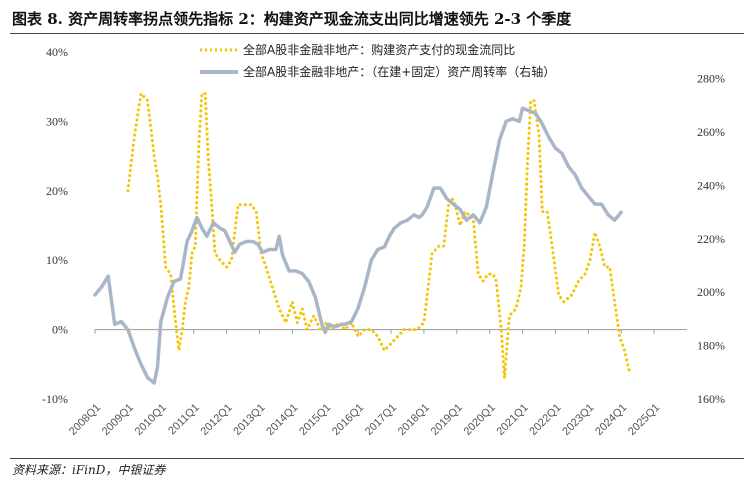 The width and height of the screenshot is (754, 481). What do you see at coordinates (377, 33) in the screenshot?
I see `top-divider` at bounding box center [377, 33].